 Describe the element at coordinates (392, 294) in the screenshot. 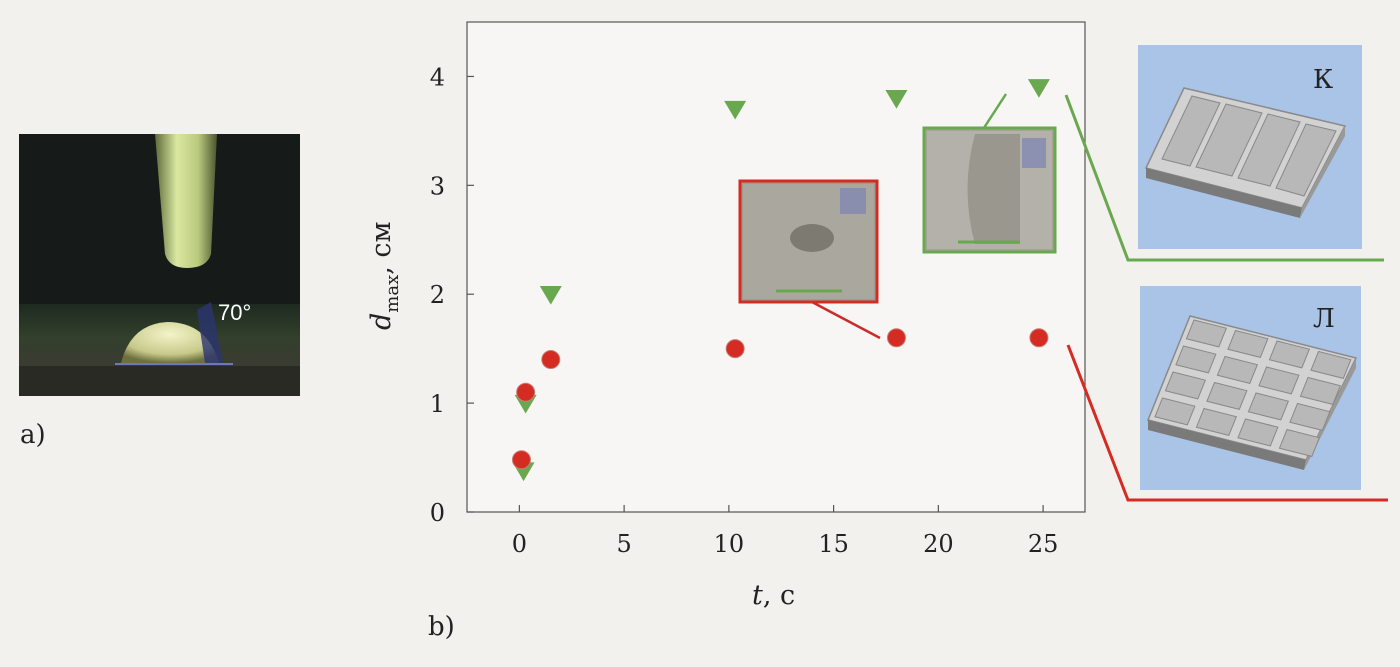

I see `y-axis-subscript: max` at that location.